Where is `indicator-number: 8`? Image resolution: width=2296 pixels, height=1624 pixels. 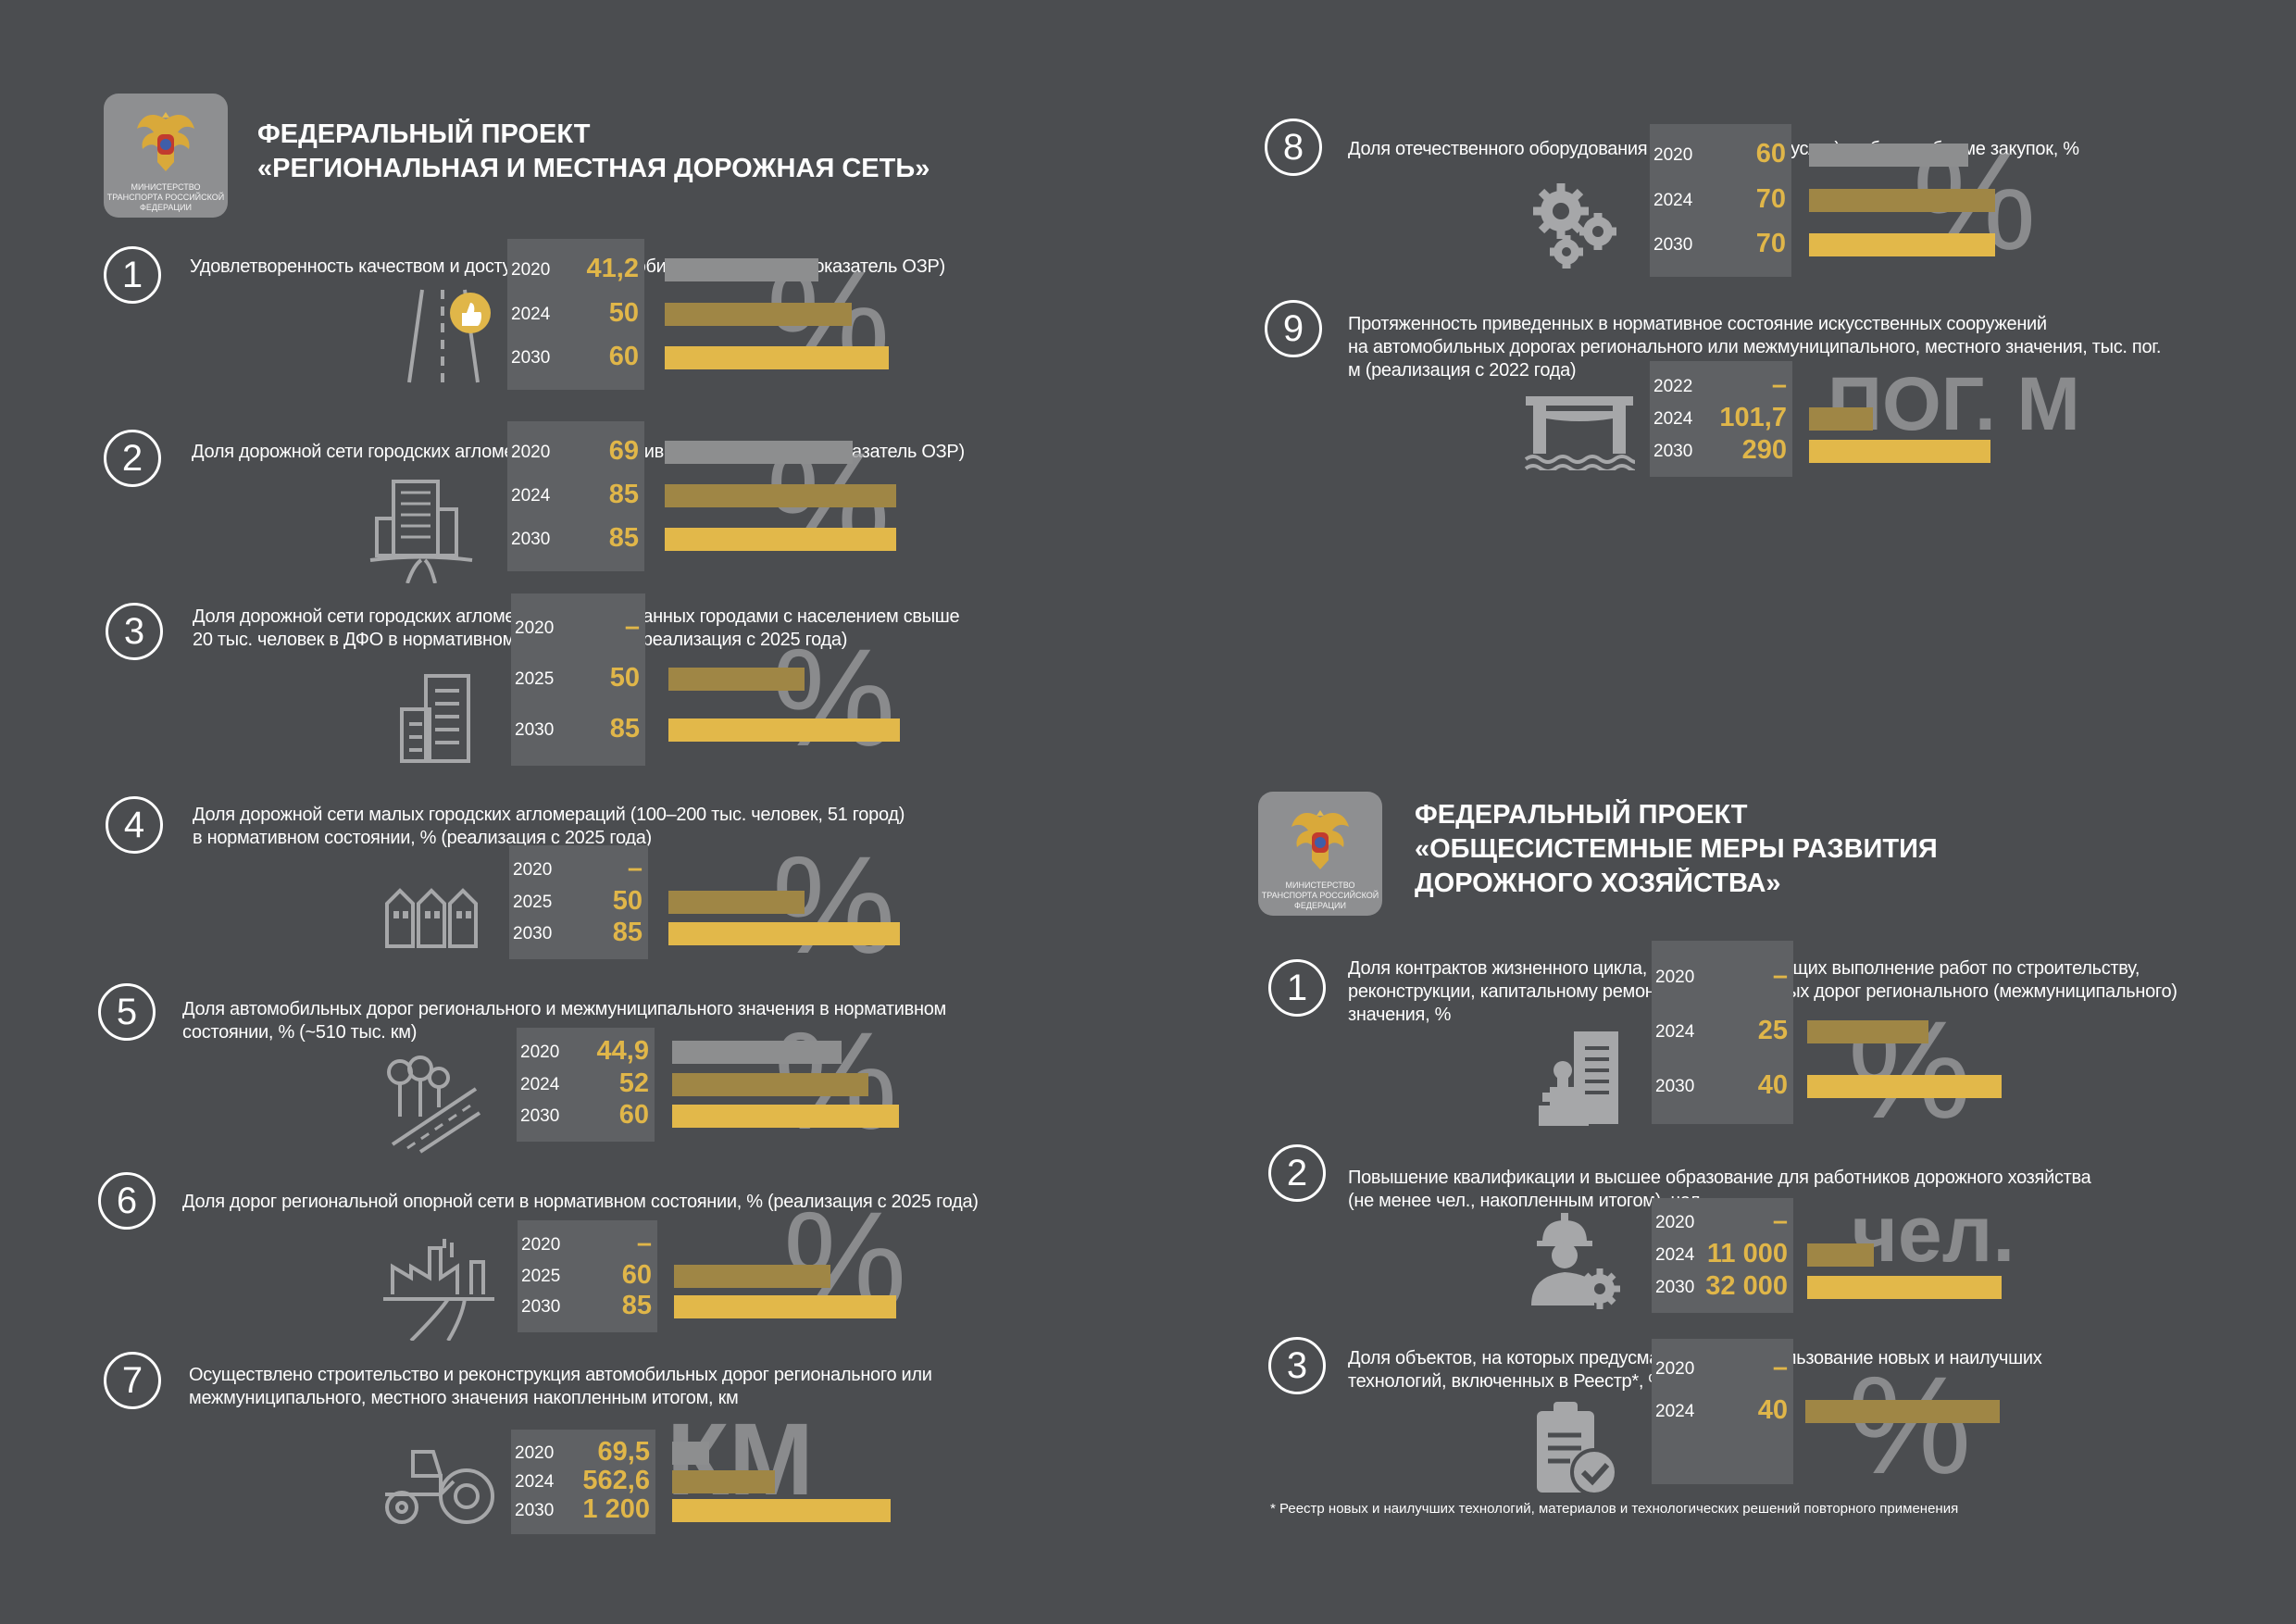 indicator-number: 8 is located at coordinates (1293, 147).